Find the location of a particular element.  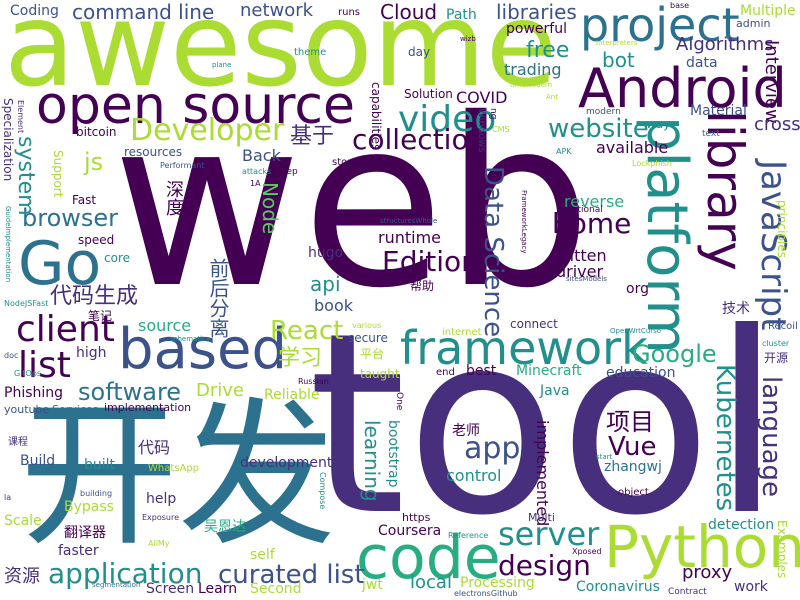

word: app is located at coordinates (492, 448).